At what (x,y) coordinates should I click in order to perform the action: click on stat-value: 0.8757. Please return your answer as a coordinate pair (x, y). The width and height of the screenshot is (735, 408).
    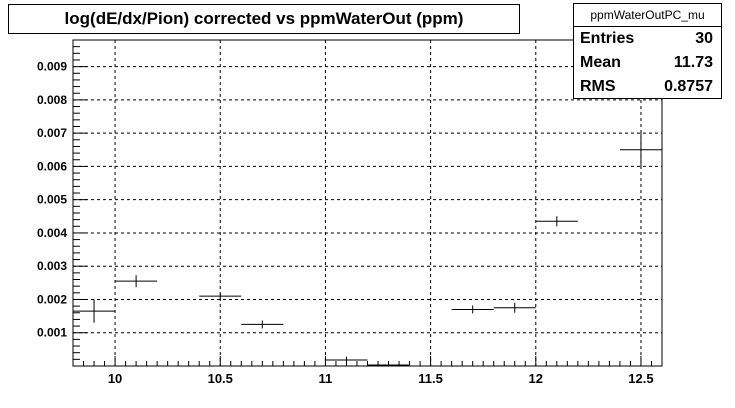
    Looking at the image, I should click on (688, 86).